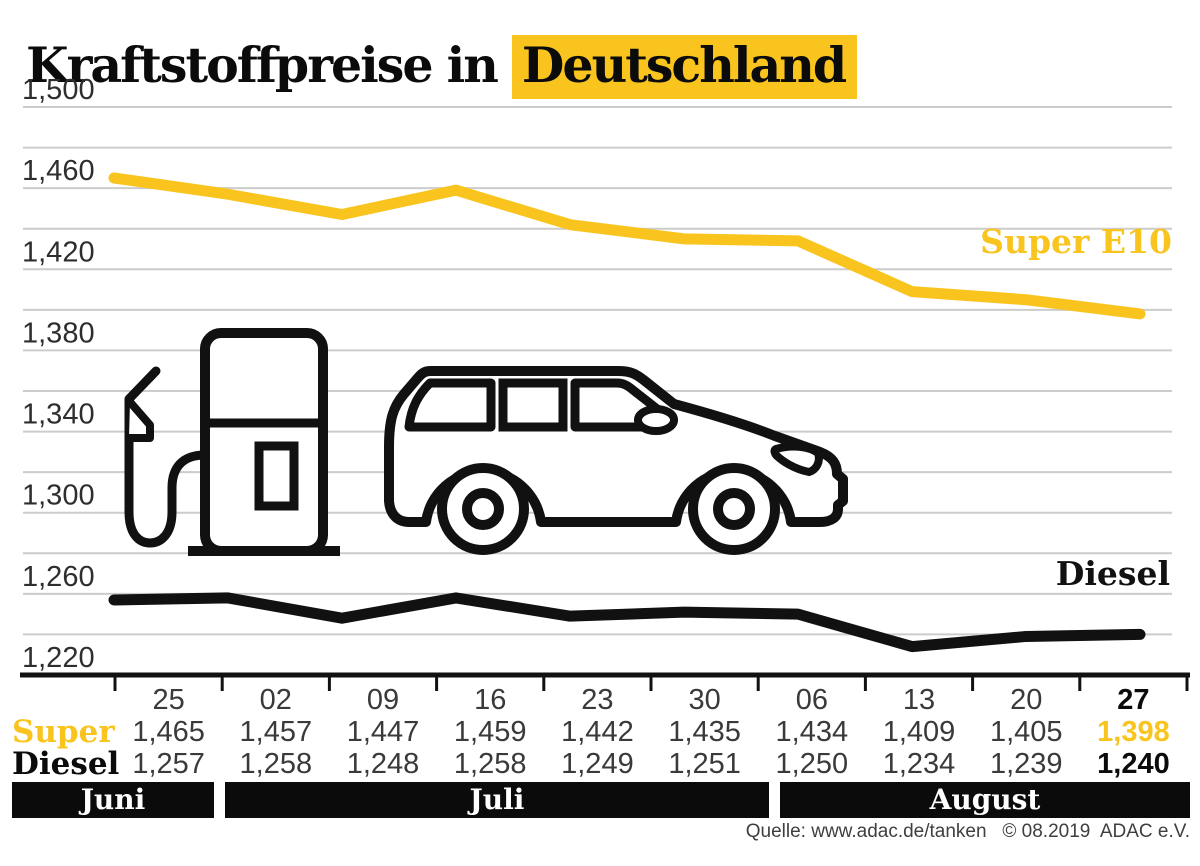 Image resolution: width=1200 pixels, height=866 pixels. Describe the element at coordinates (276, 732) in the screenshot. I see `super-price-cell: 1,457` at that location.